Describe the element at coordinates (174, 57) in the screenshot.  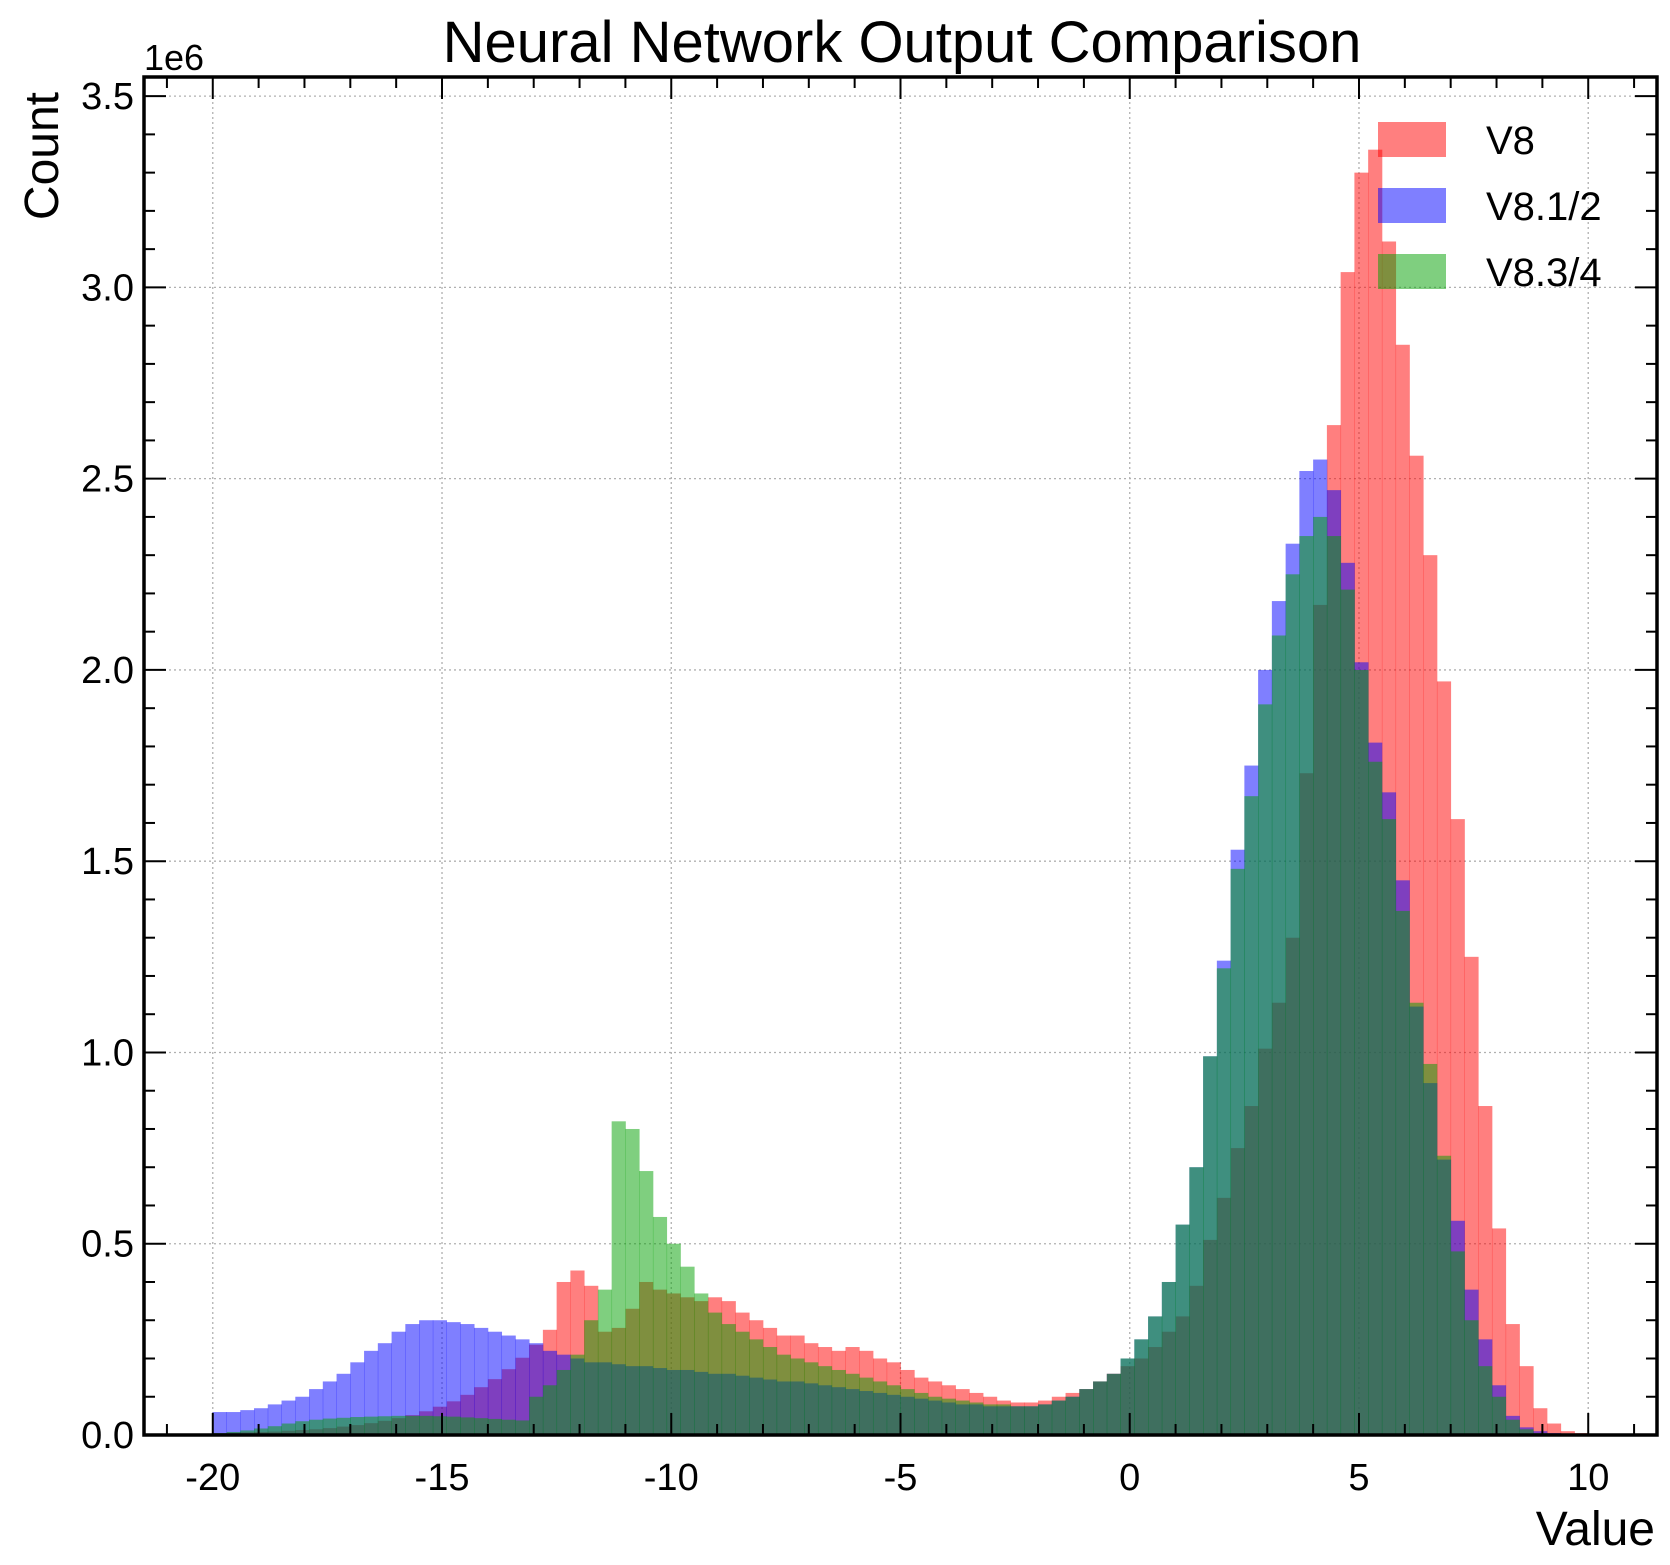
I see `y-axis-multiplier: 1e6` at that location.